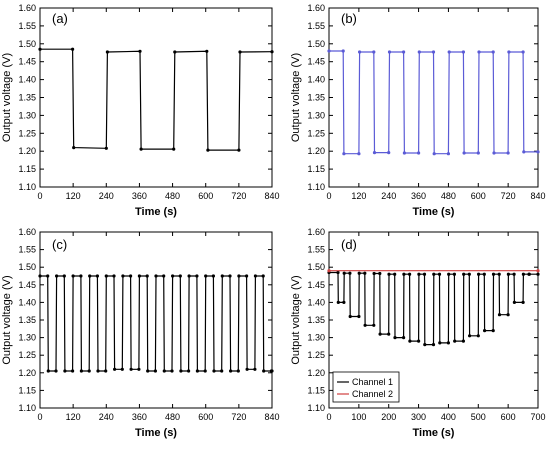 The height and width of the screenshot is (449, 550). Describe the element at coordinates (316, 98) in the screenshot. I see `y-tick-label: 1.35` at that location.